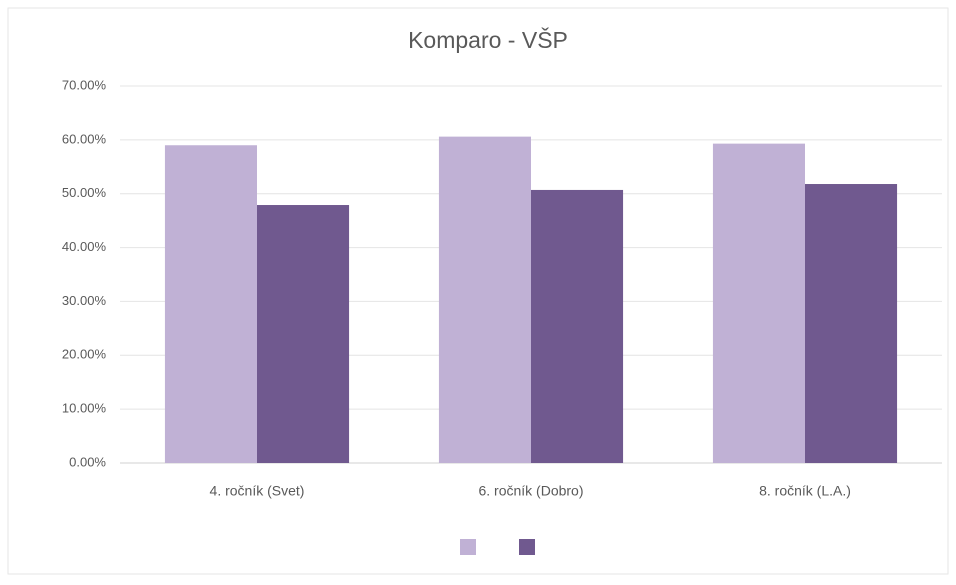 The width and height of the screenshot is (956, 585). I want to click on x-tick-label: 4. ročník (Svet), so click(257, 491).